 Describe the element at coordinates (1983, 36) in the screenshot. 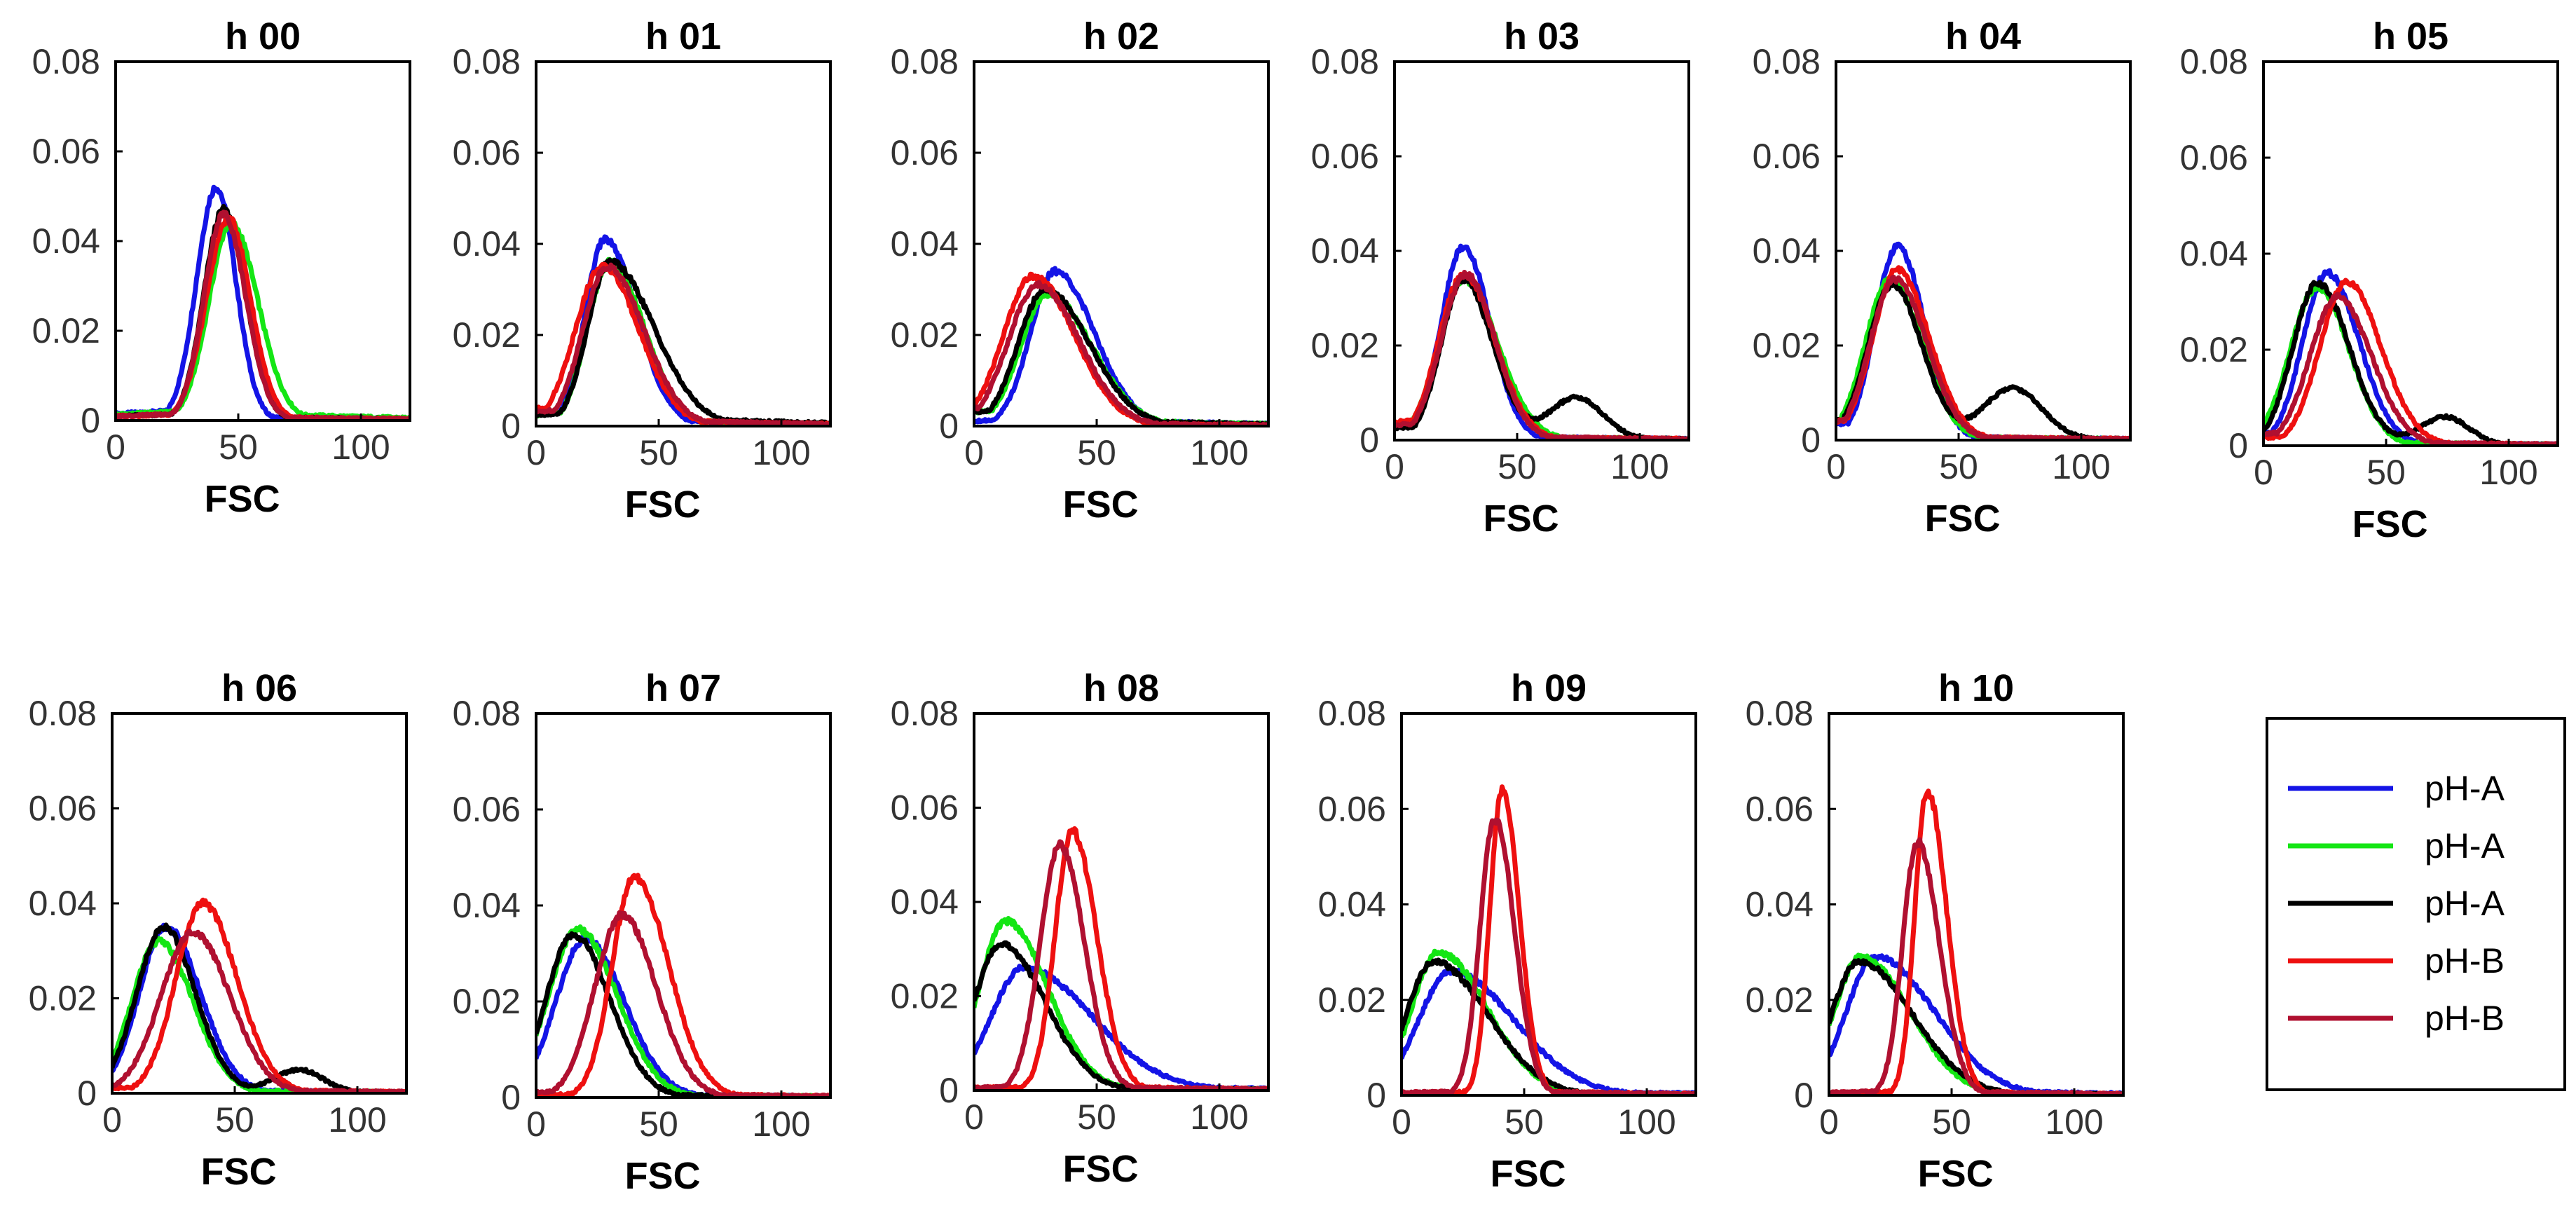

I see `panel-title: h 04` at that location.